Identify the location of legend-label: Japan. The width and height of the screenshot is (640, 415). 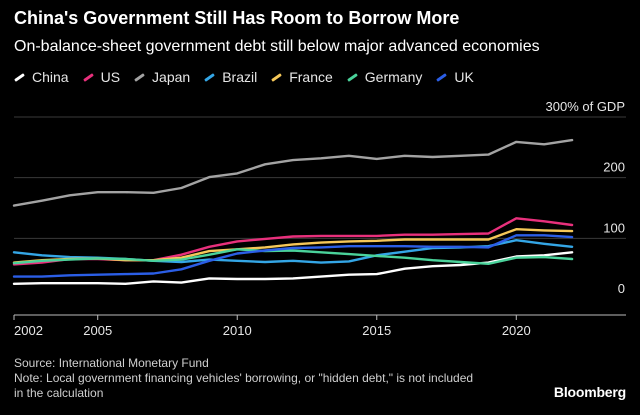
(171, 77).